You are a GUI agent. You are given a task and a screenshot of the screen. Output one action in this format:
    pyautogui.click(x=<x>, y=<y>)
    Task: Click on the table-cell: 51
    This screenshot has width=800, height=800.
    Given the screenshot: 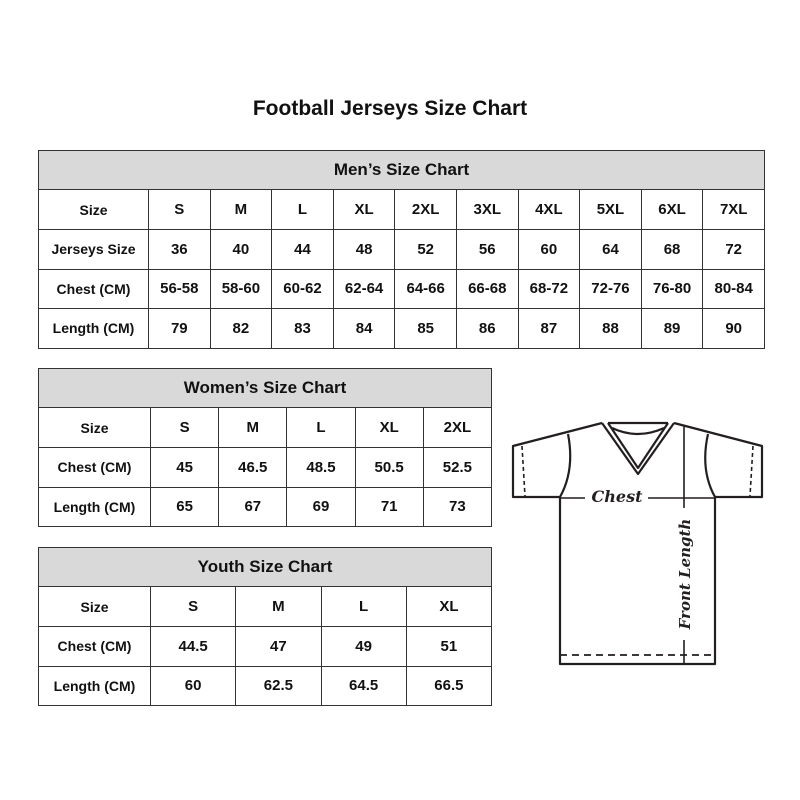 What is the action you would take?
    pyautogui.click(x=449, y=646)
    